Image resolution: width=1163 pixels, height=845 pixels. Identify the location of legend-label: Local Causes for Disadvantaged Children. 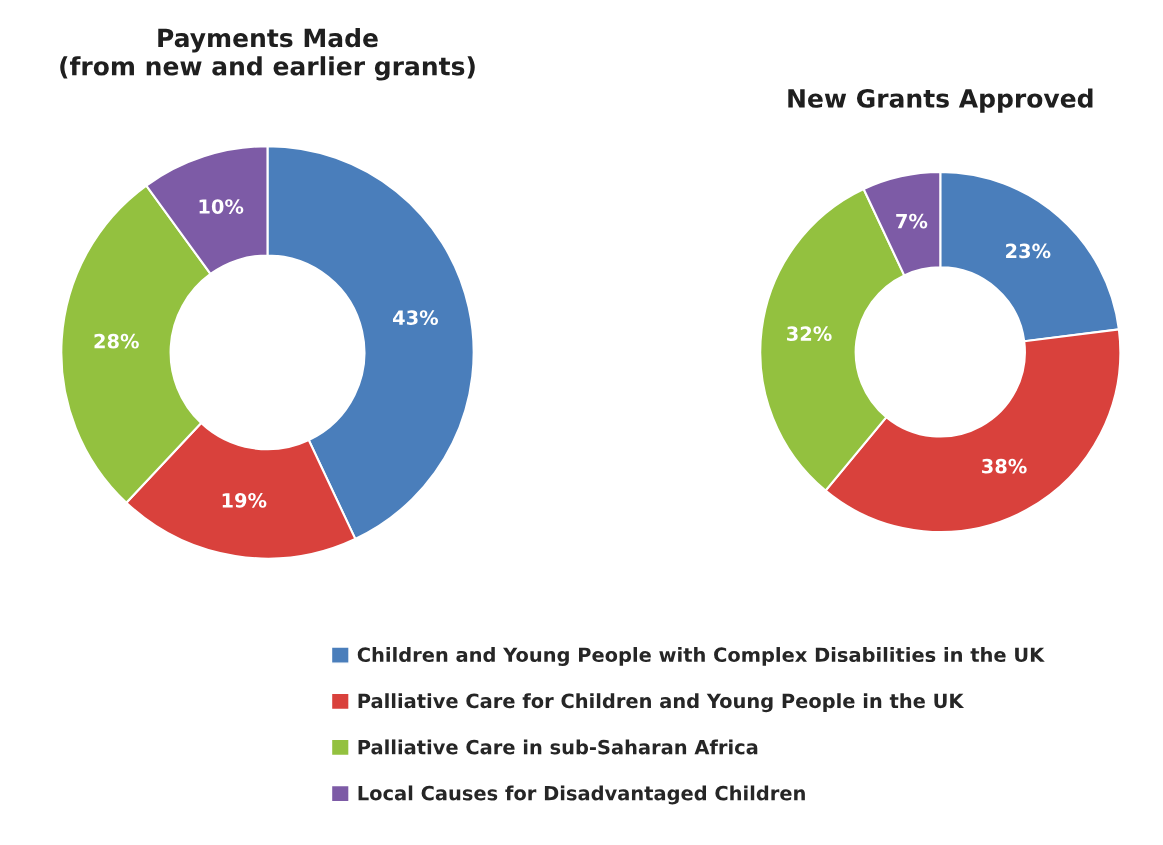
(581, 795).